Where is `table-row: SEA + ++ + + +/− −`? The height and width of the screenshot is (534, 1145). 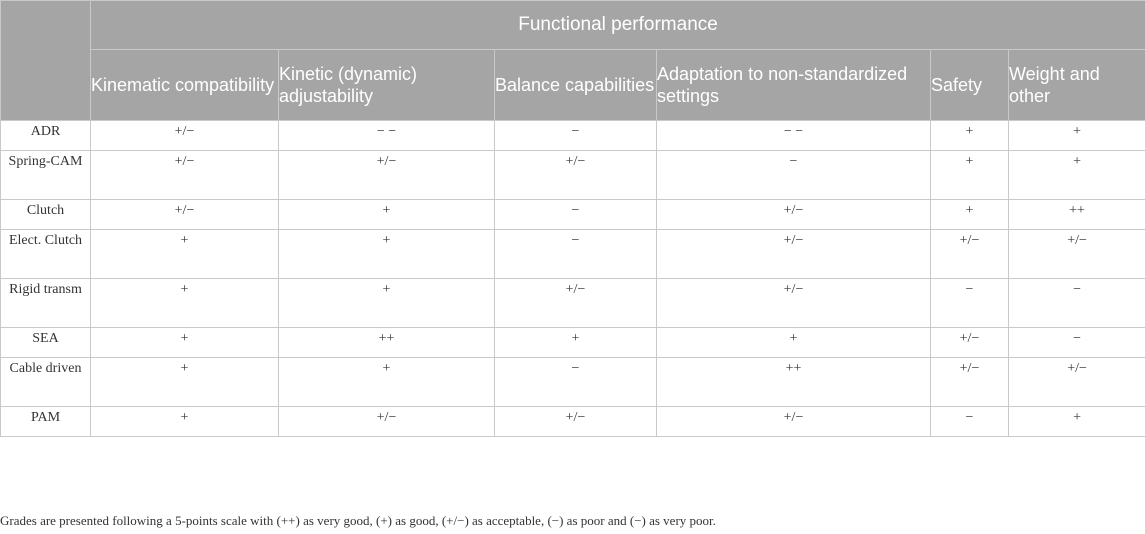
table-row: SEA + ++ + + +/− − is located at coordinates (572, 342).